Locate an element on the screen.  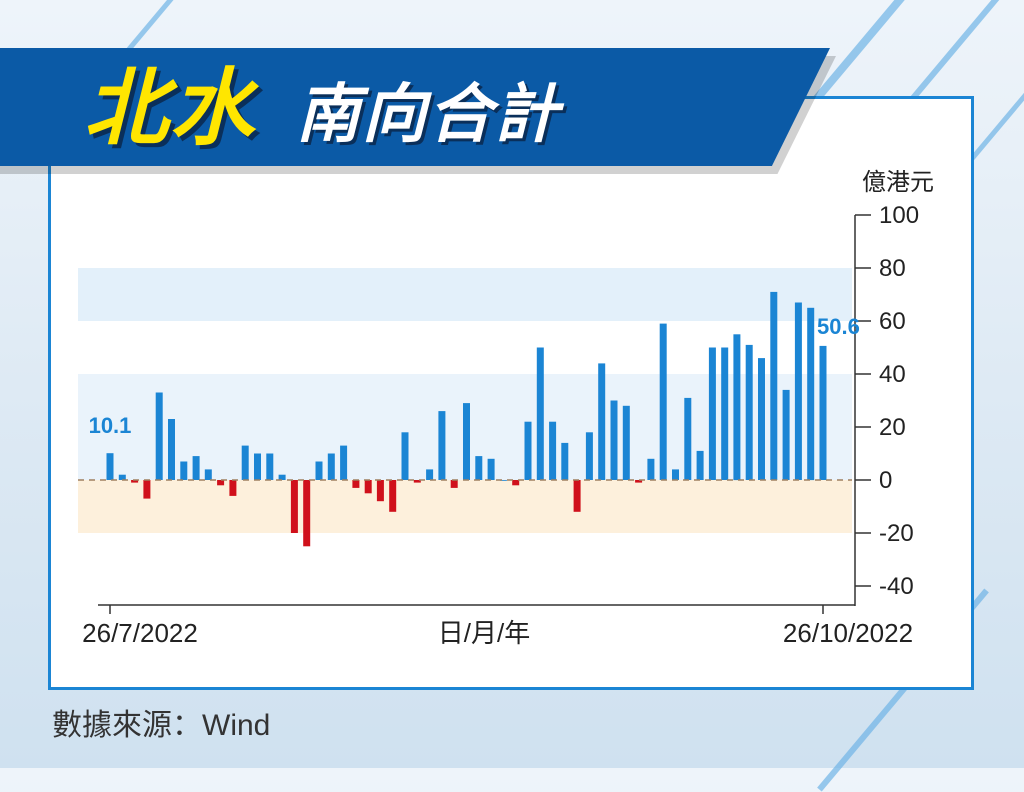
x-axis-title: 日/月/年 is located at coordinates (484, 633).